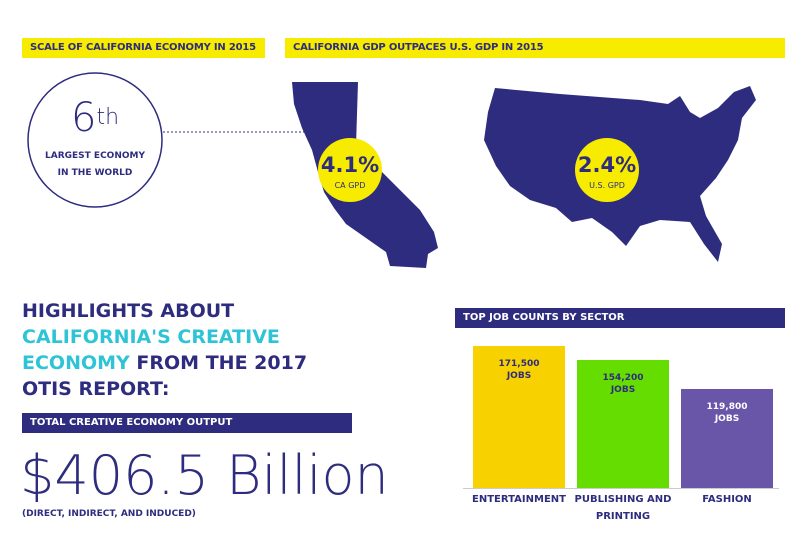  Describe the element at coordinates (95, 164) in the screenshot. I see `rank-caption: LARGEST ECONOMY IN THE WORLD` at that location.